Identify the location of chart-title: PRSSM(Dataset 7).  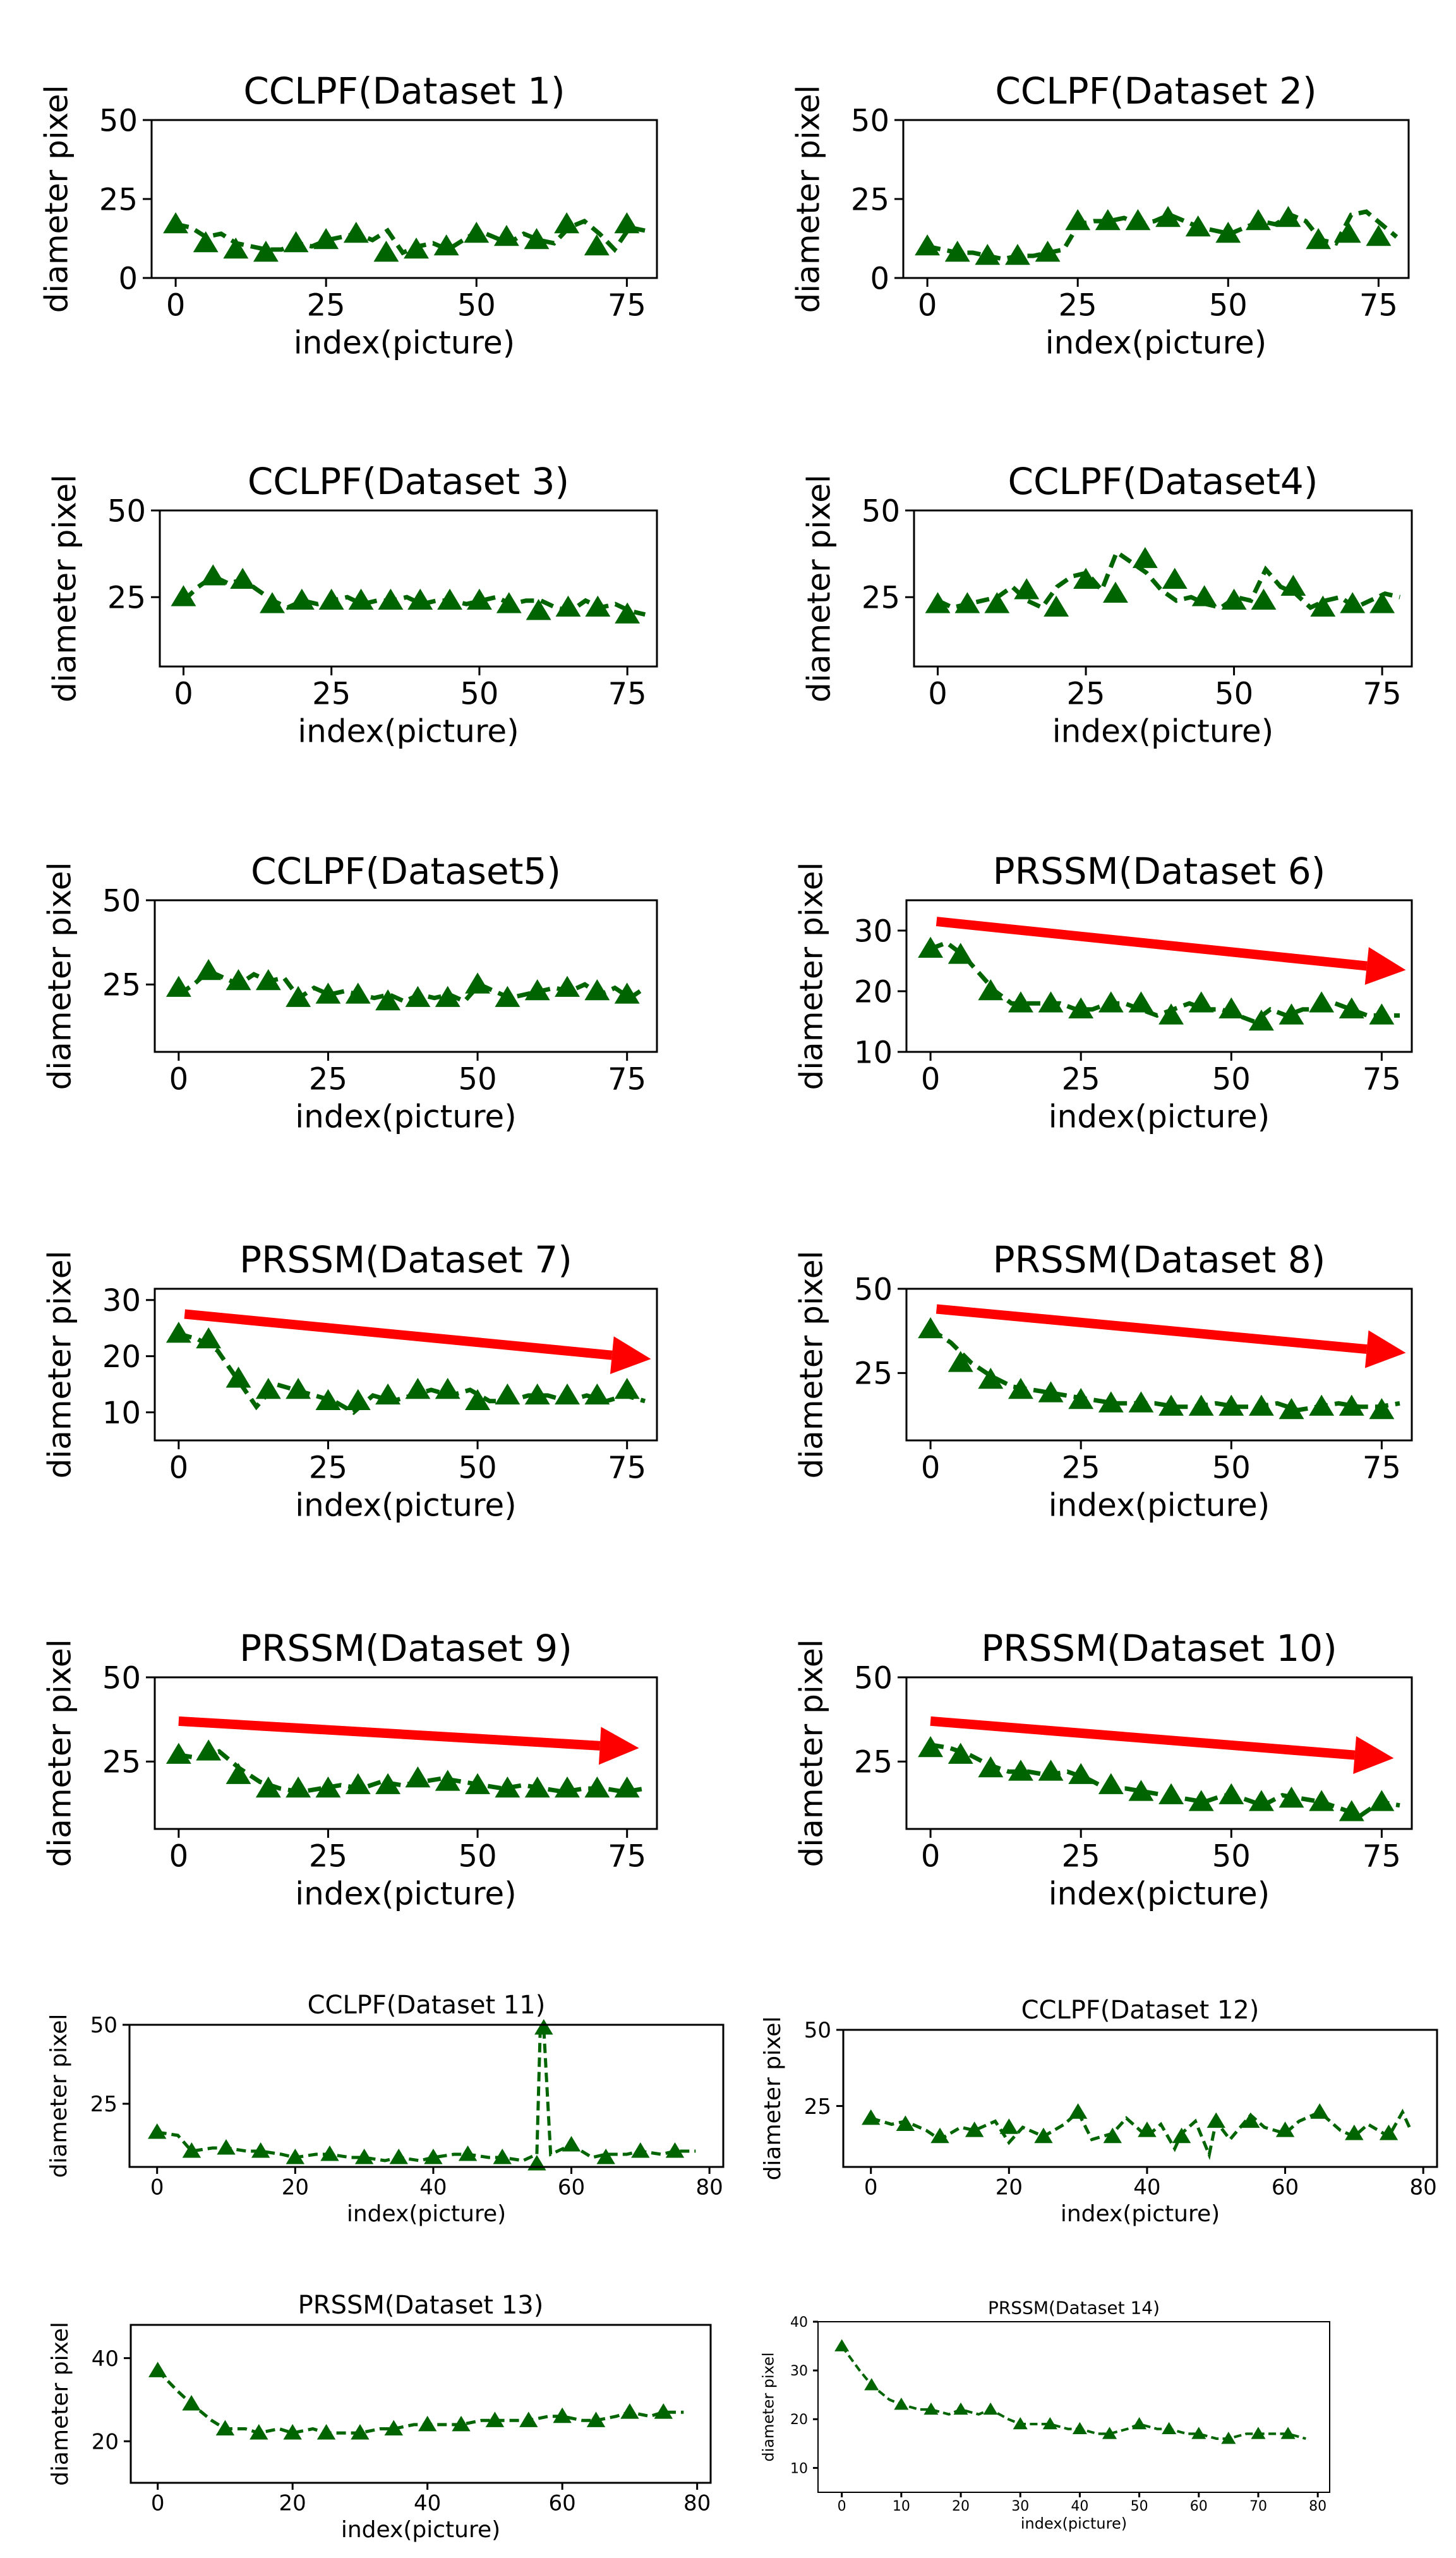
(405, 1259).